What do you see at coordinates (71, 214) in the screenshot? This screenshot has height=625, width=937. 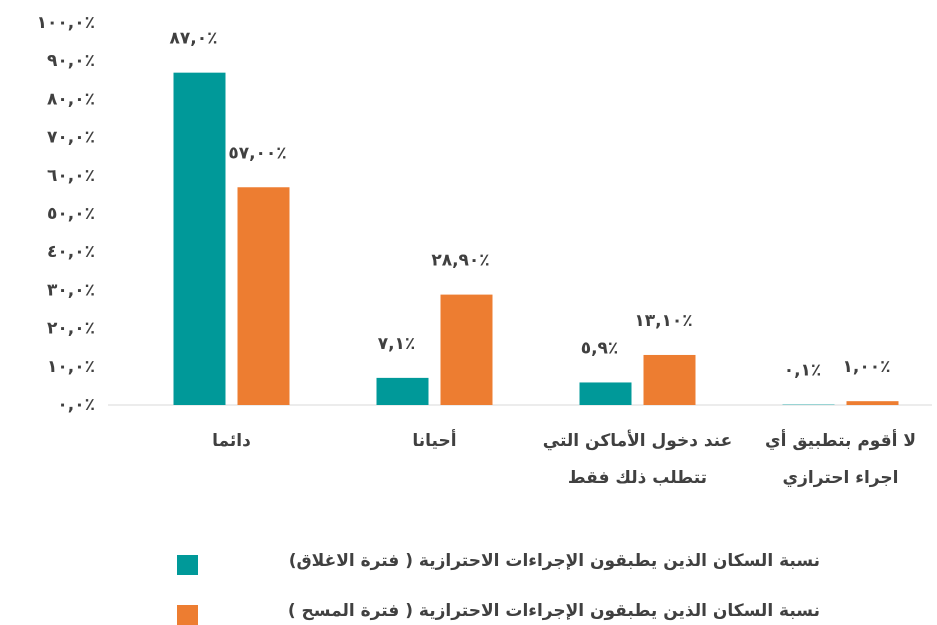 I see `y-tick-label: ٥٠,٠٪` at bounding box center [71, 214].